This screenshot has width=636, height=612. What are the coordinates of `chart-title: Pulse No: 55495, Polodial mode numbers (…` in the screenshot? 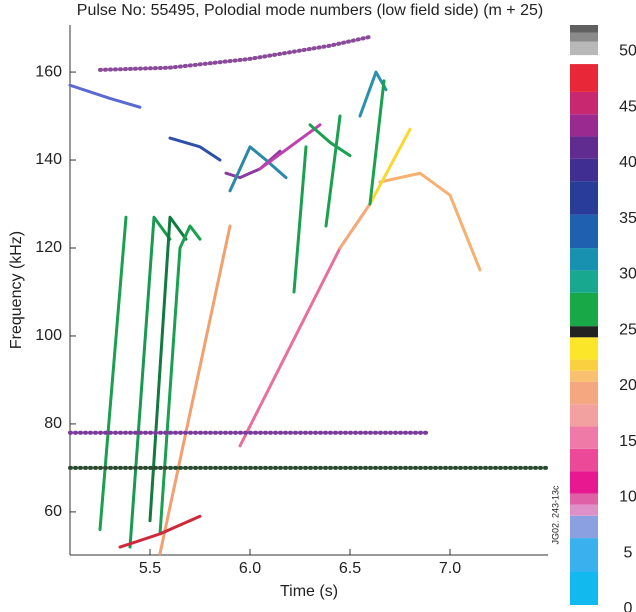 It's located at (310, 10).